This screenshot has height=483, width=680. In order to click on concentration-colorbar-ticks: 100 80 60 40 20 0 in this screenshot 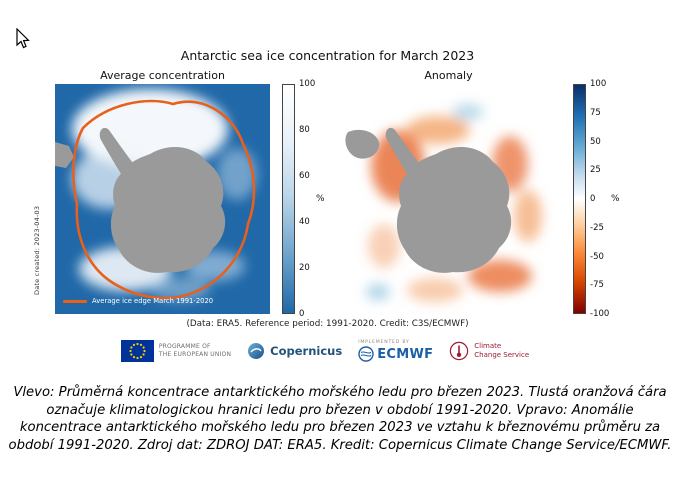, I will do `click(314, 199)`.